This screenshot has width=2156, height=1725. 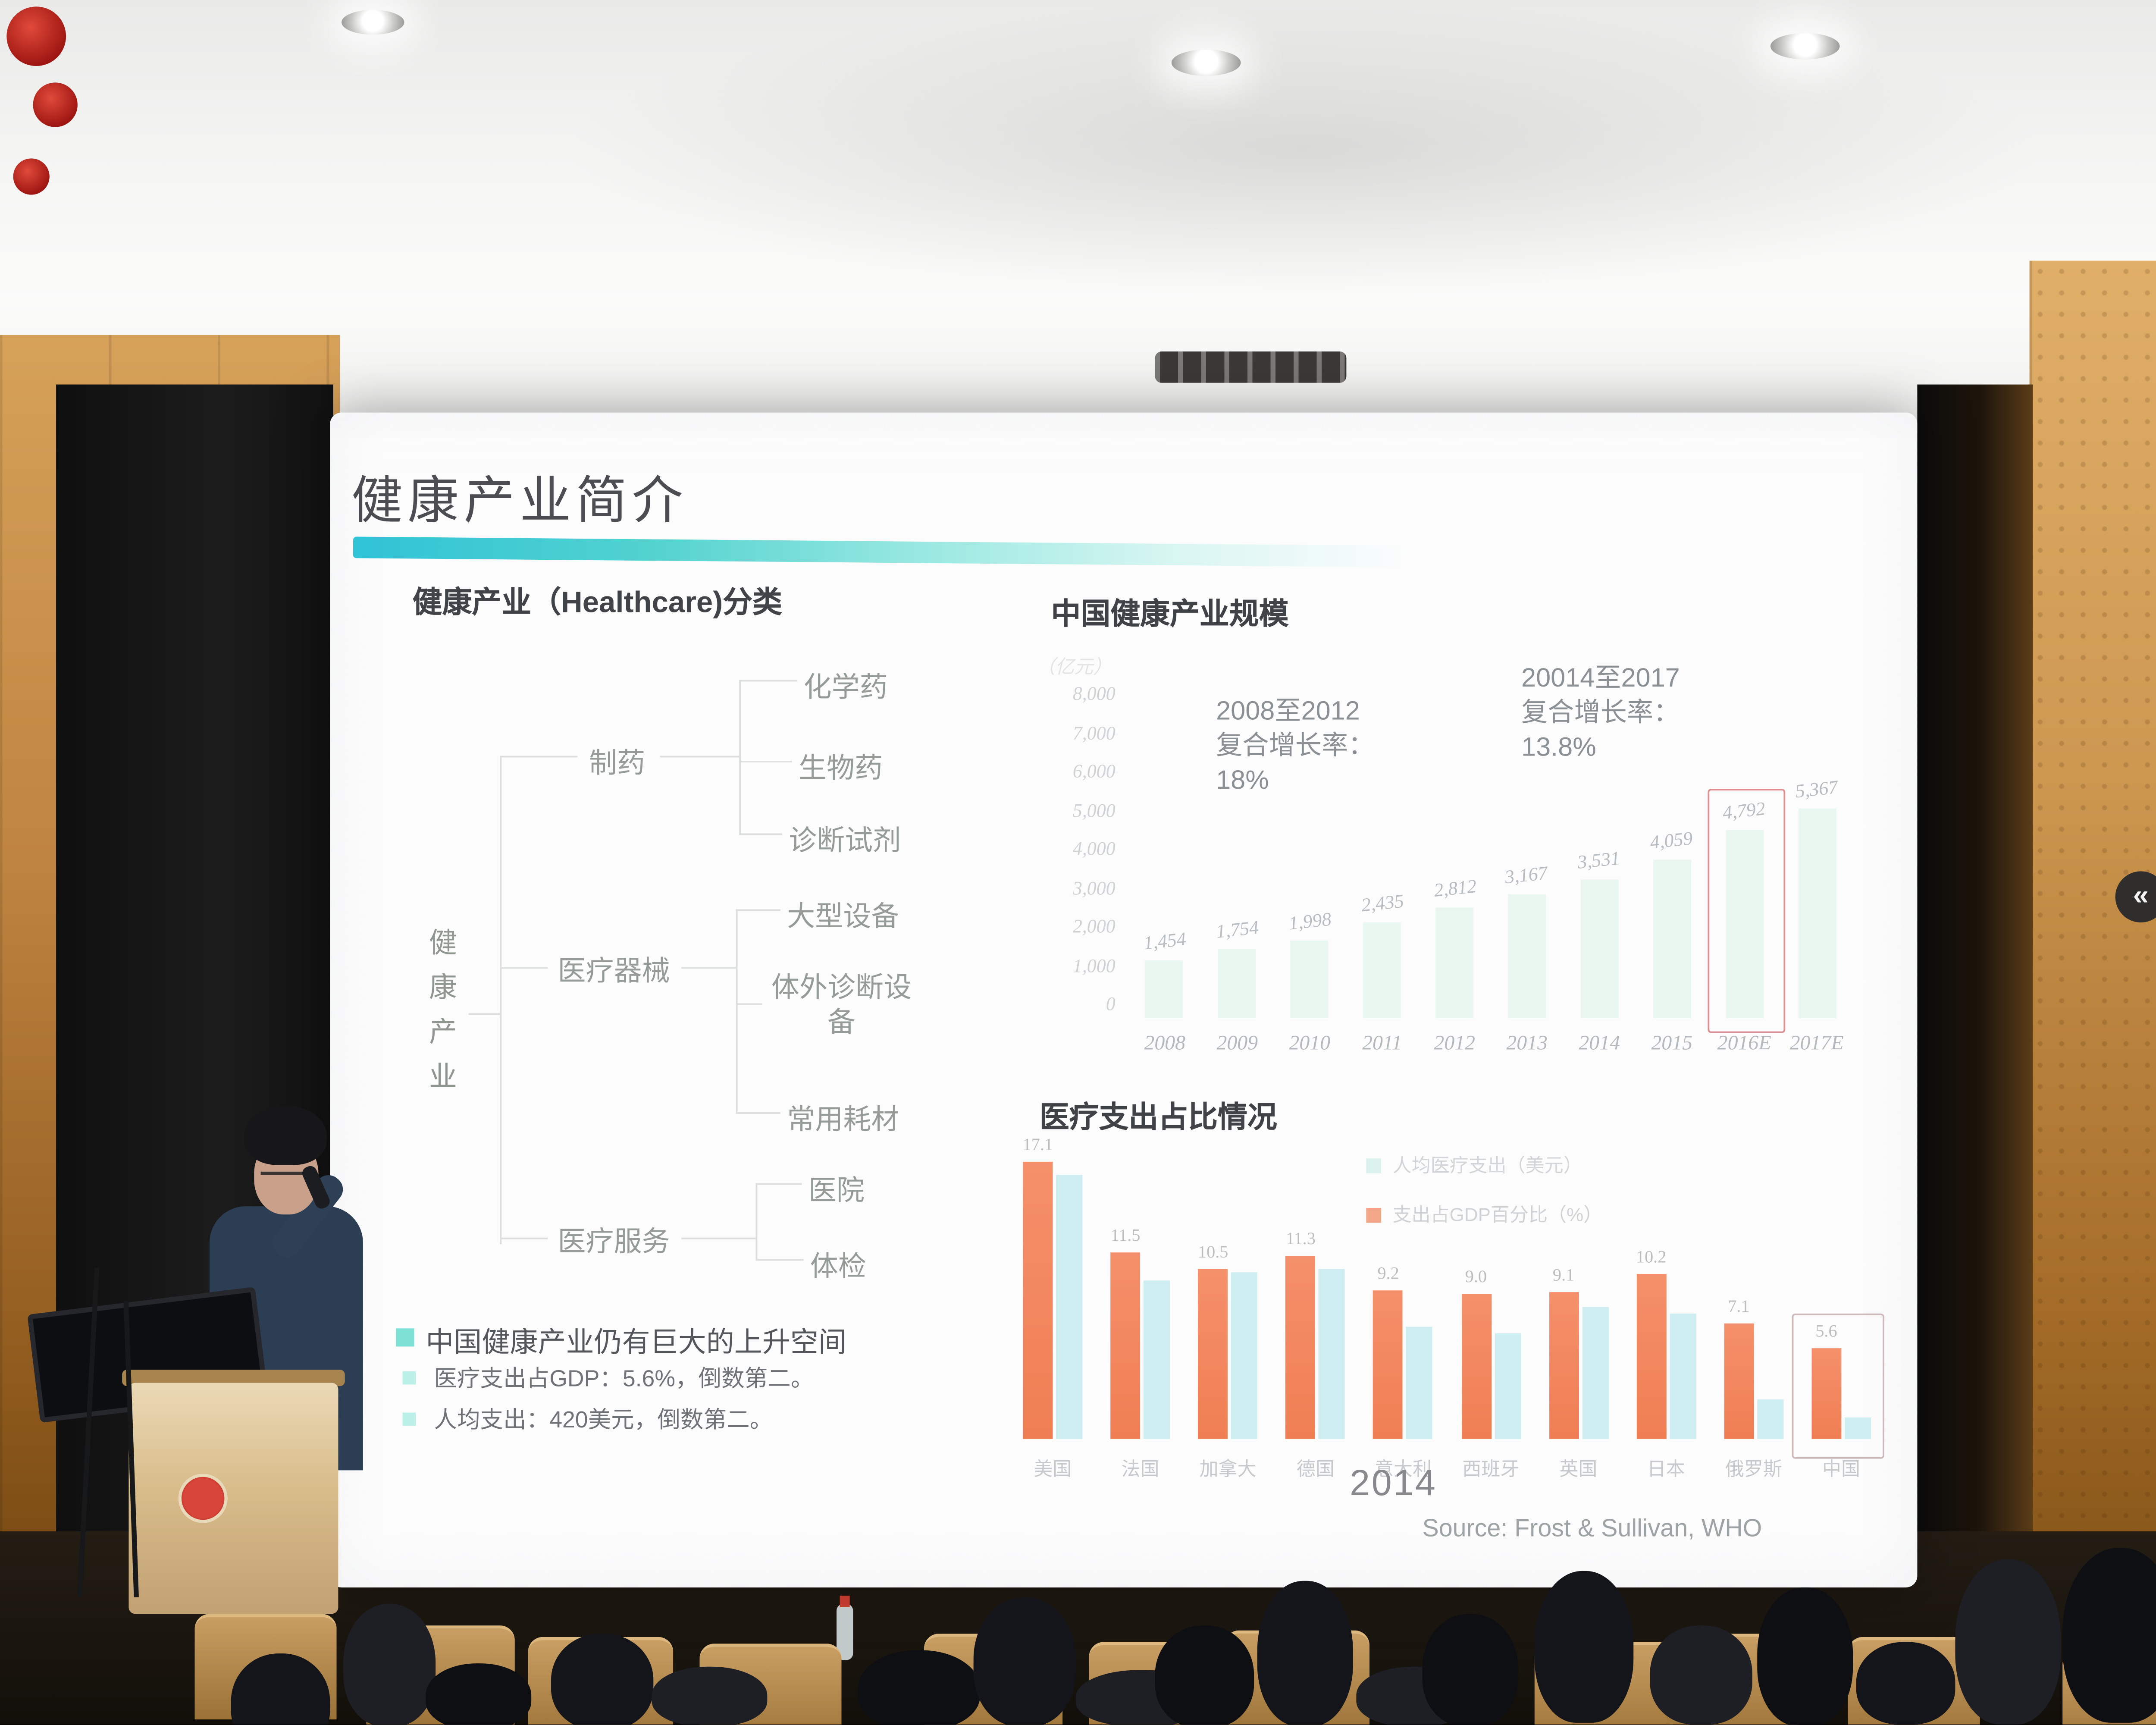 What do you see at coordinates (1094, 772) in the screenshot?
I see `y-tick-label: 6,000` at bounding box center [1094, 772].